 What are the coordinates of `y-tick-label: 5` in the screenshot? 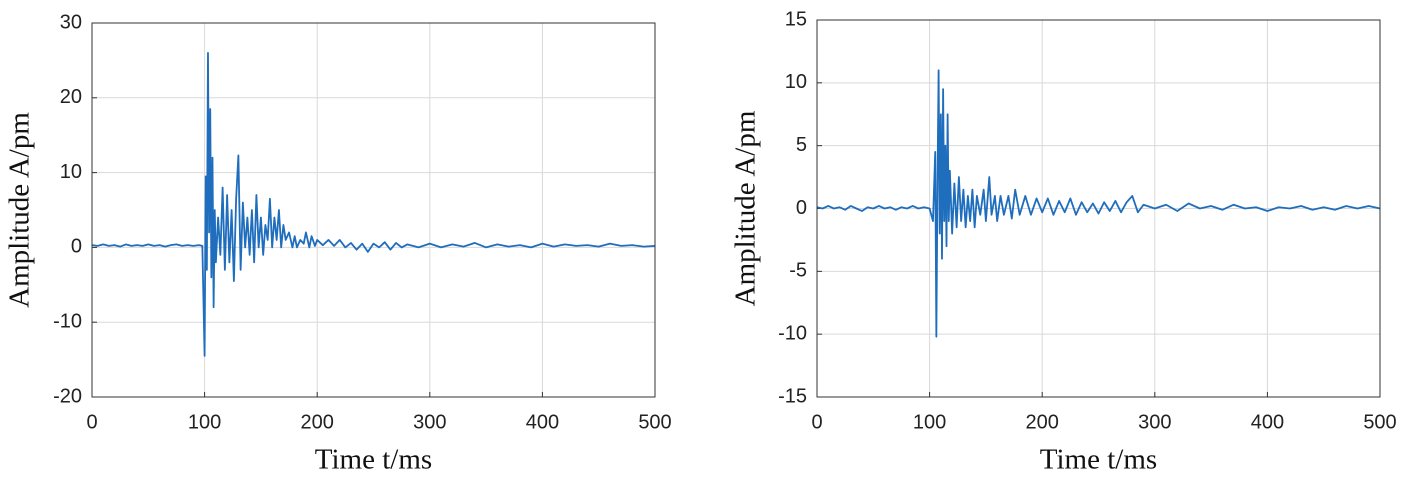 It's located at (801, 145).